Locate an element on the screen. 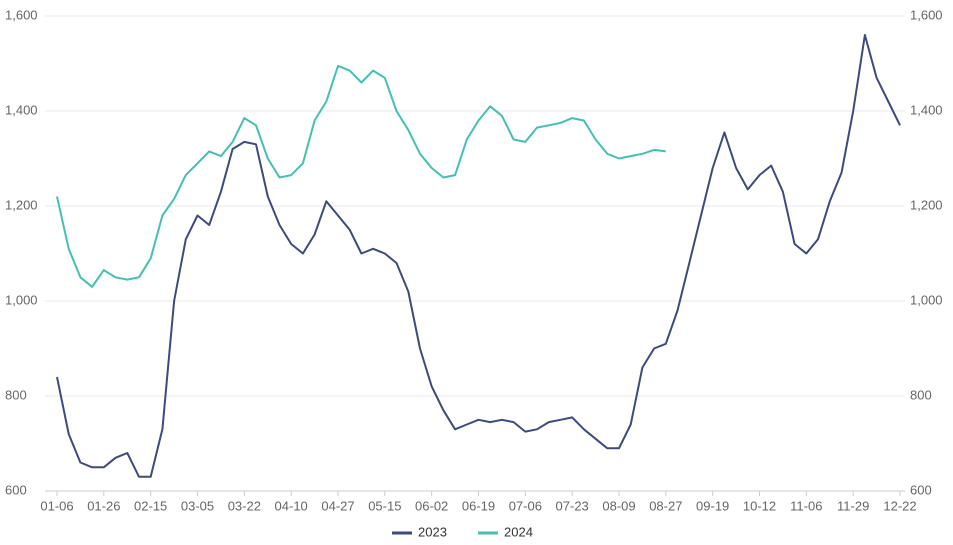 The height and width of the screenshot is (545, 953). x-tick-label: 08-09 is located at coordinates (618, 505).